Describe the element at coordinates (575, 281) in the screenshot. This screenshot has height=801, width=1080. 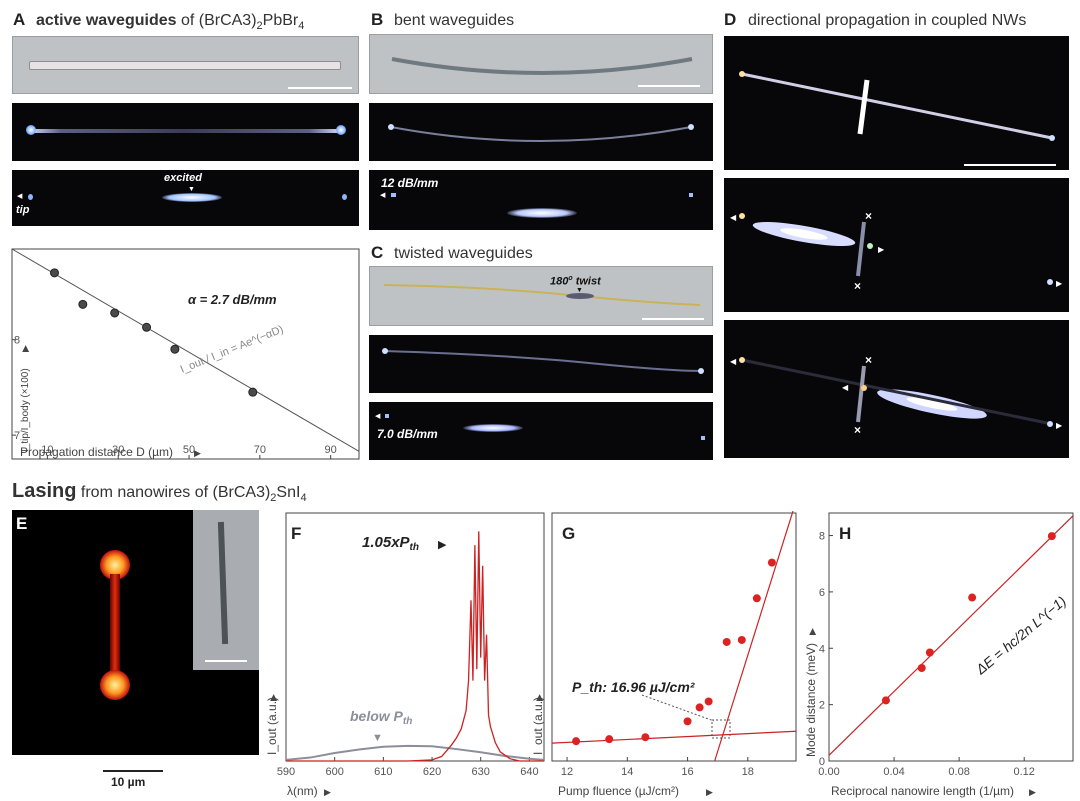
I see `twist-label: 180o twist` at that location.